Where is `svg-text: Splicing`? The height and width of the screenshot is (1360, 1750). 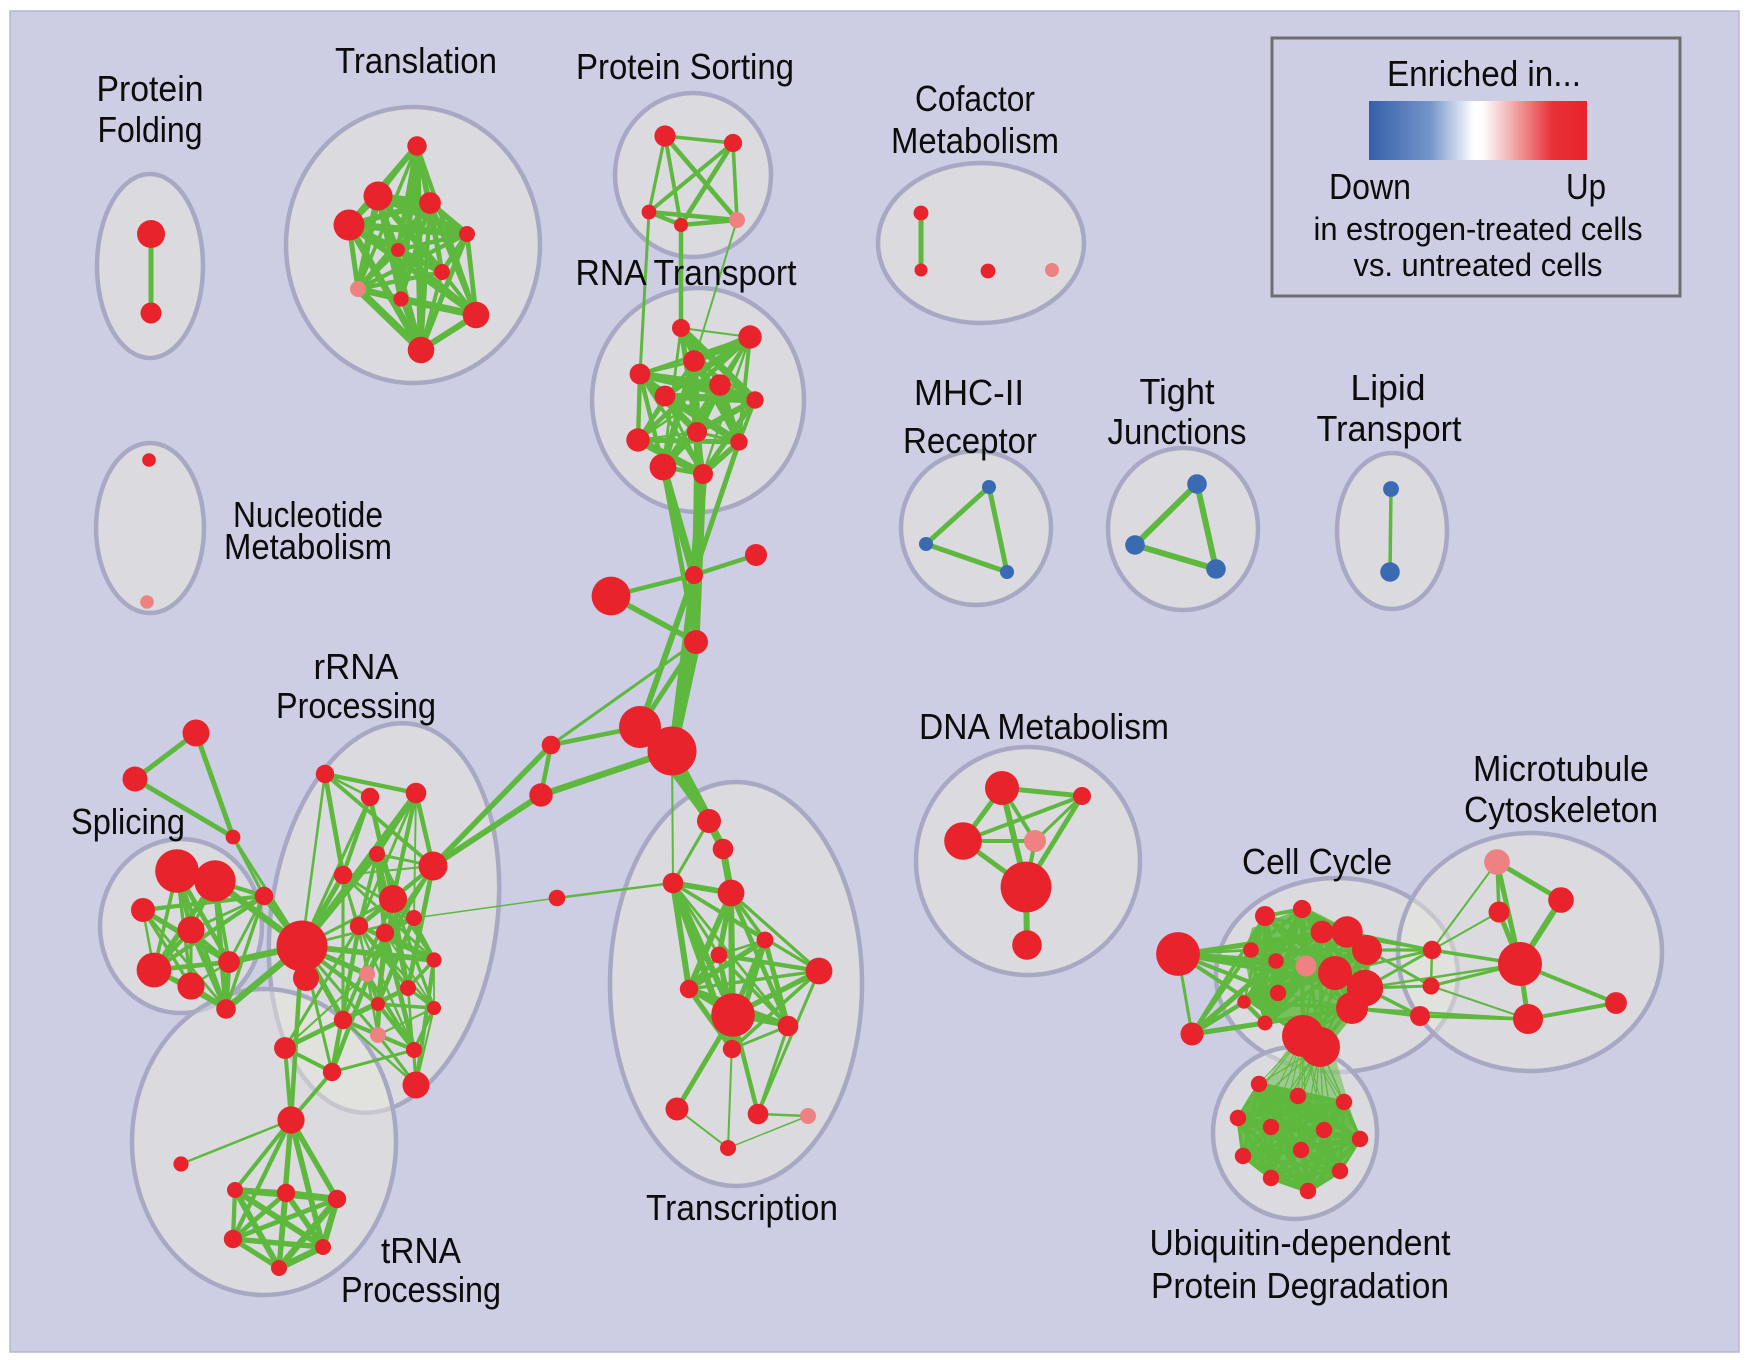
svg-text: Splicing is located at coordinates (128, 821).